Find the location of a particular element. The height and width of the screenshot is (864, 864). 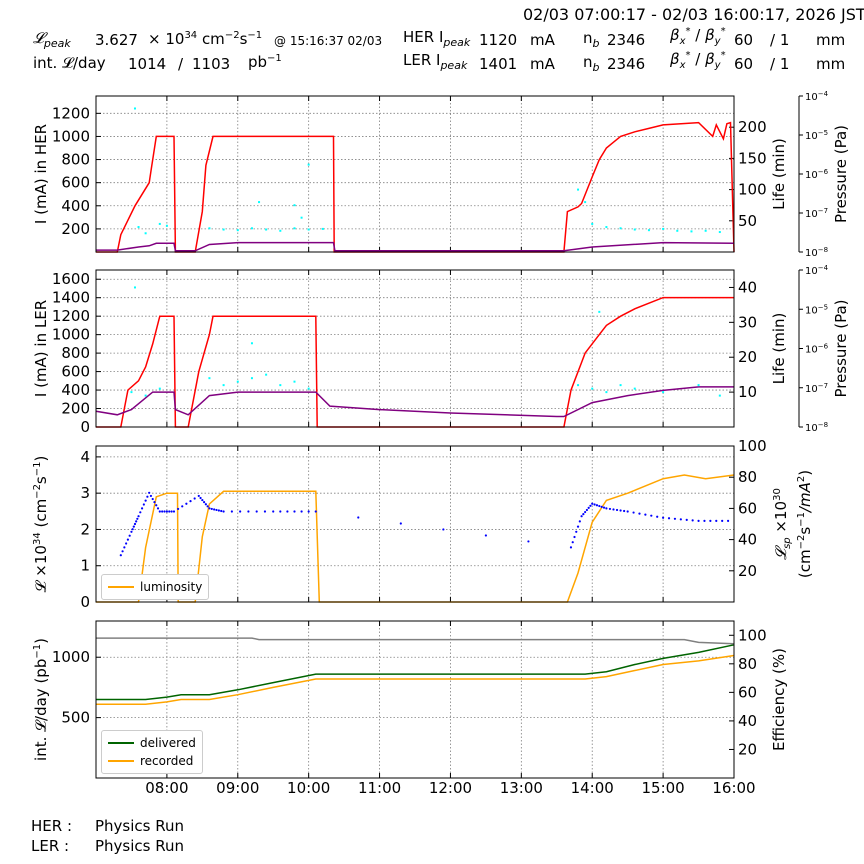

pressure-tick-label: 10⁻⁵ is located at coordinates (816, 135).